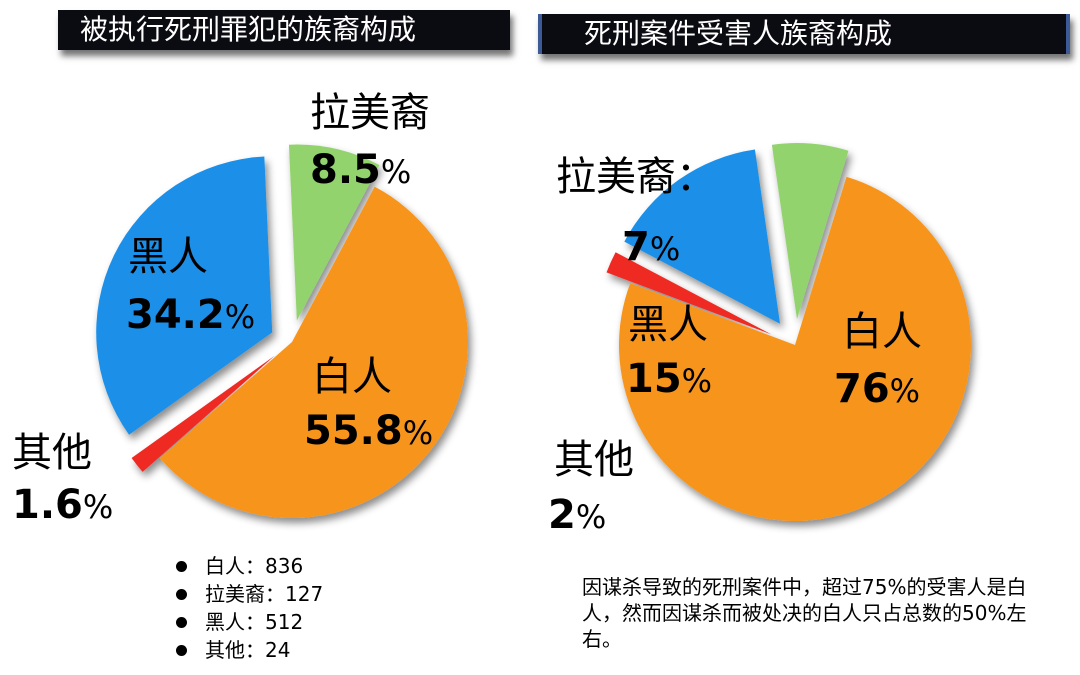  Describe the element at coordinates (248, 29) in the screenshot. I see `left-chart-title-text: 被执行死刑罪犯的族裔构成` at that location.